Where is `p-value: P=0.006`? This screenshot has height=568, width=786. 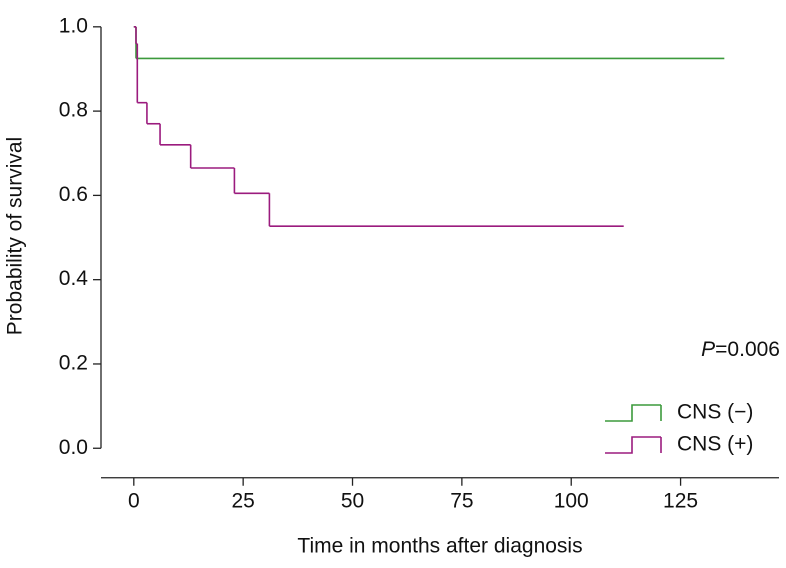
p-value: P=0.006 is located at coordinates (740, 349).